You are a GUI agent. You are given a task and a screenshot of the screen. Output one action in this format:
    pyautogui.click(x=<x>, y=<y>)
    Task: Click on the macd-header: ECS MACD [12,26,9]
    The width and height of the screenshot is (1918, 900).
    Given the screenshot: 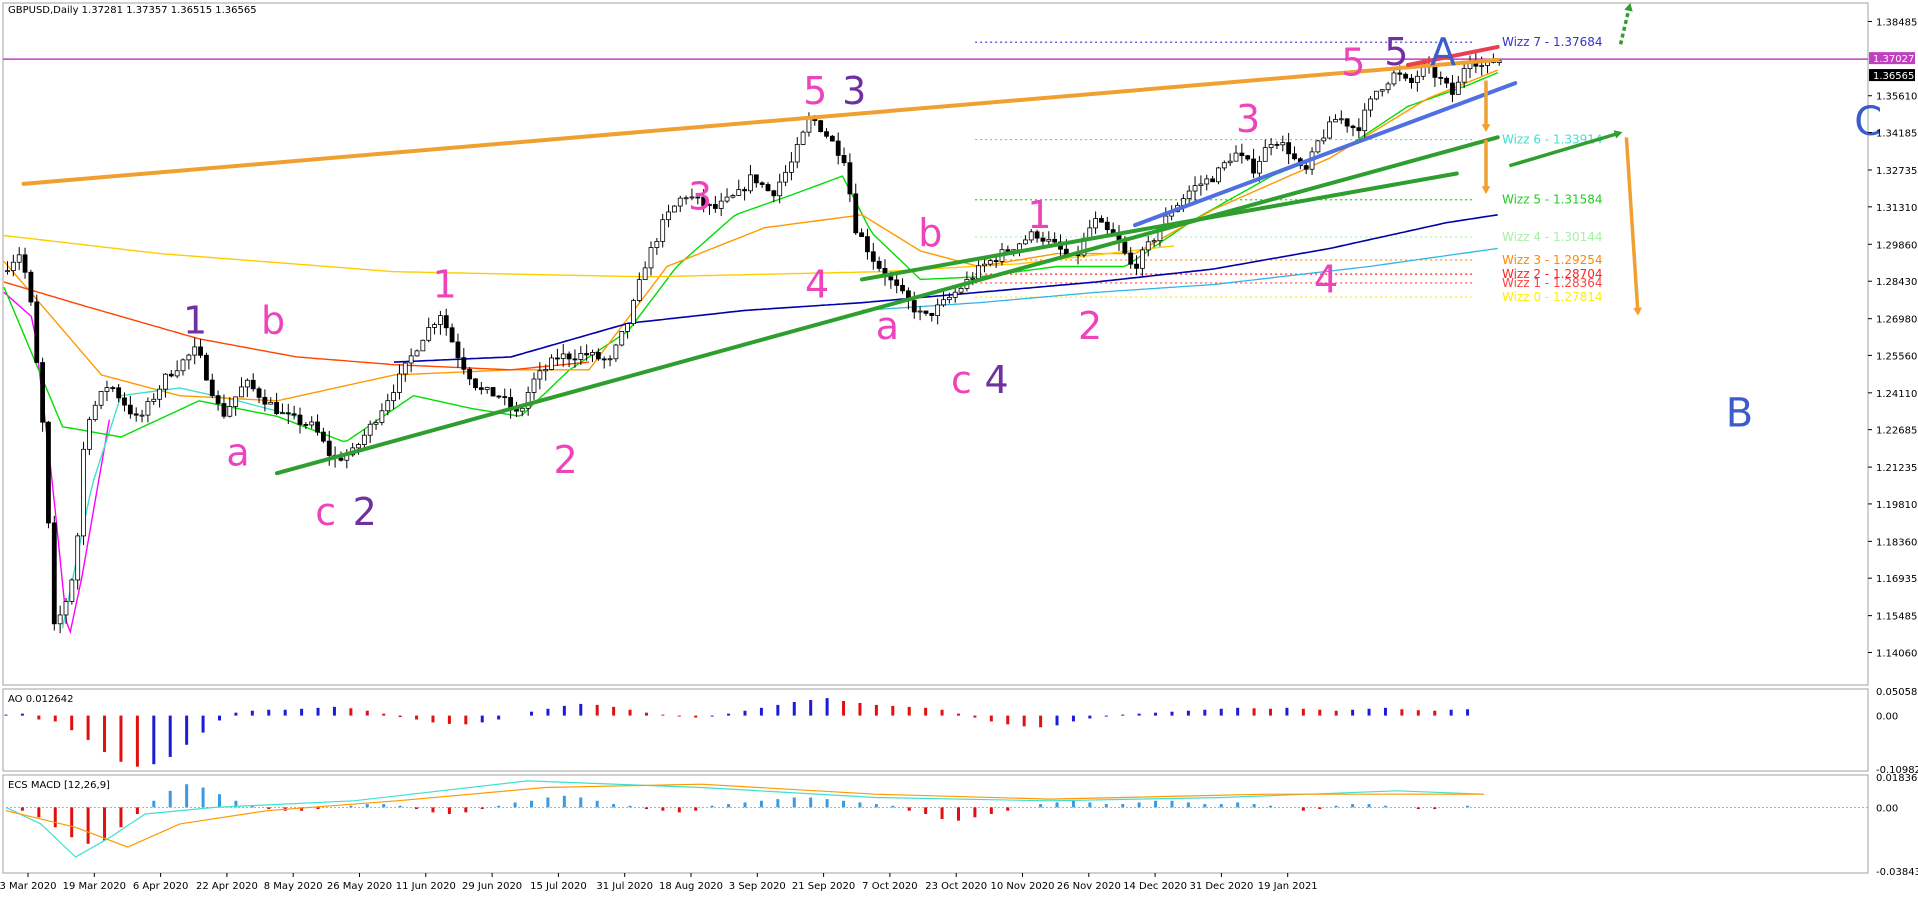 What is the action you would take?
    pyautogui.click(x=59, y=785)
    